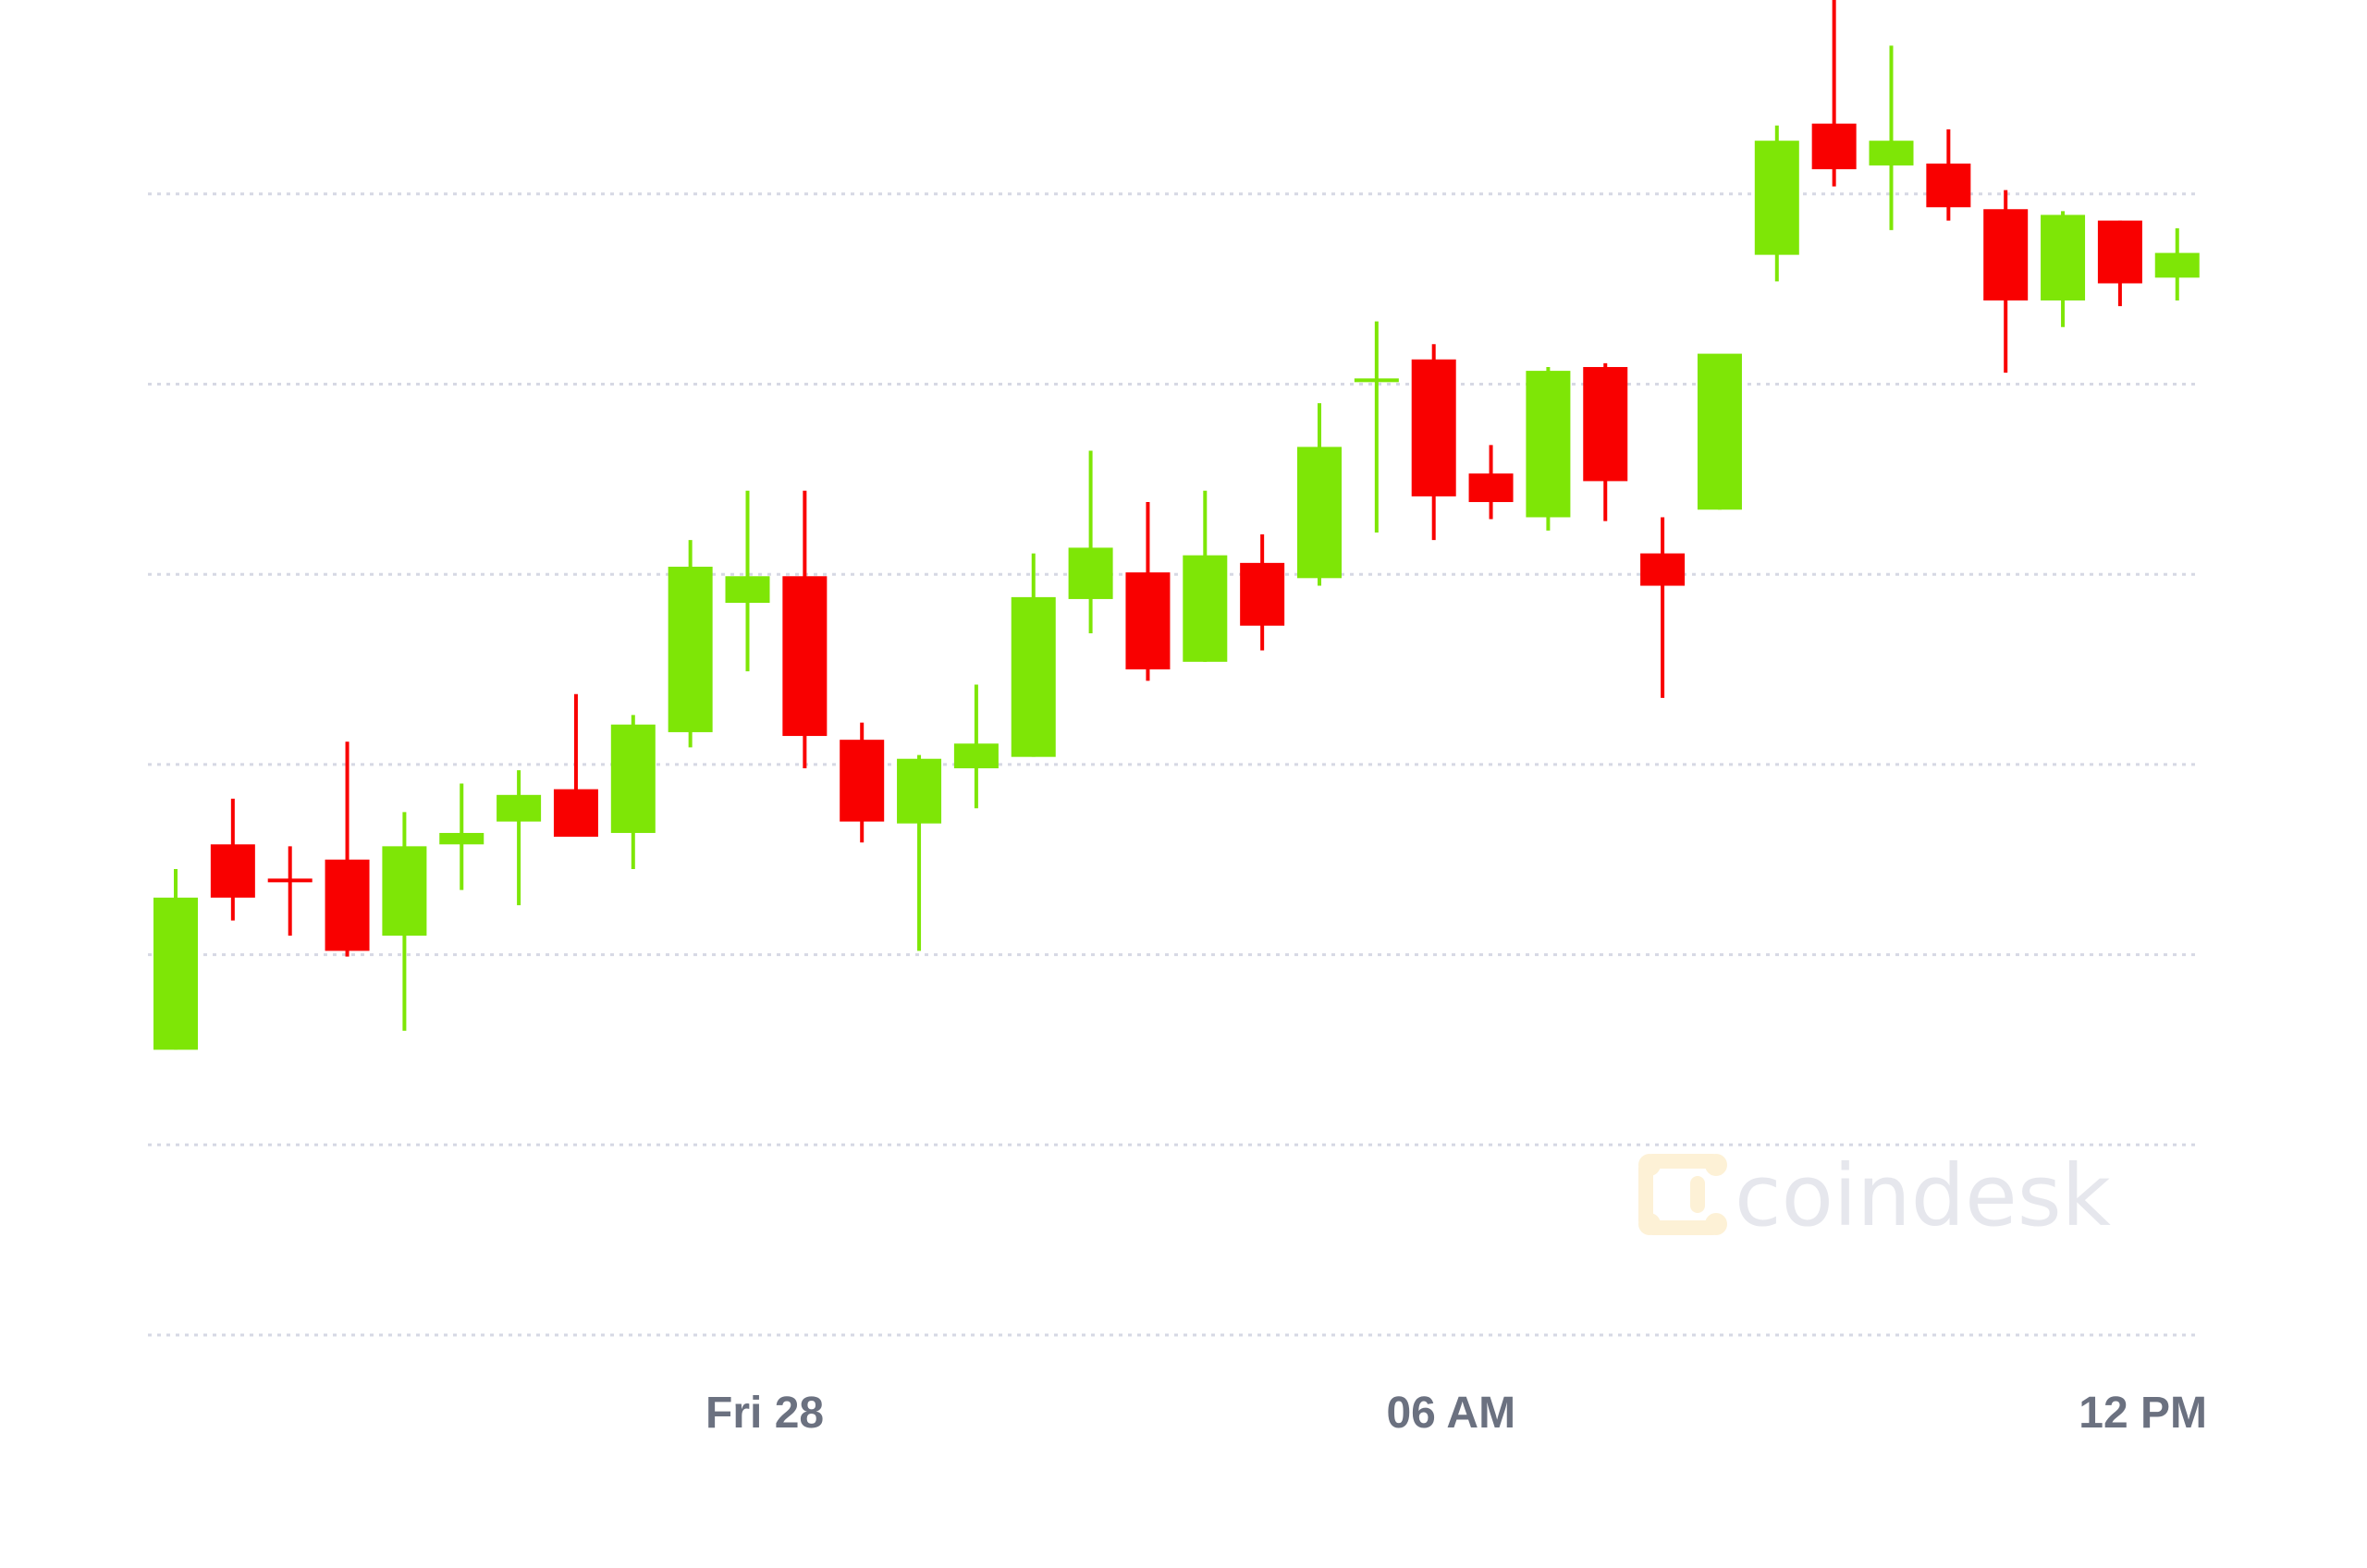 This screenshot has height=1568, width=2367. What do you see at coordinates (2143, 1414) in the screenshot?
I see `x-tick-label: 12 PM` at bounding box center [2143, 1414].